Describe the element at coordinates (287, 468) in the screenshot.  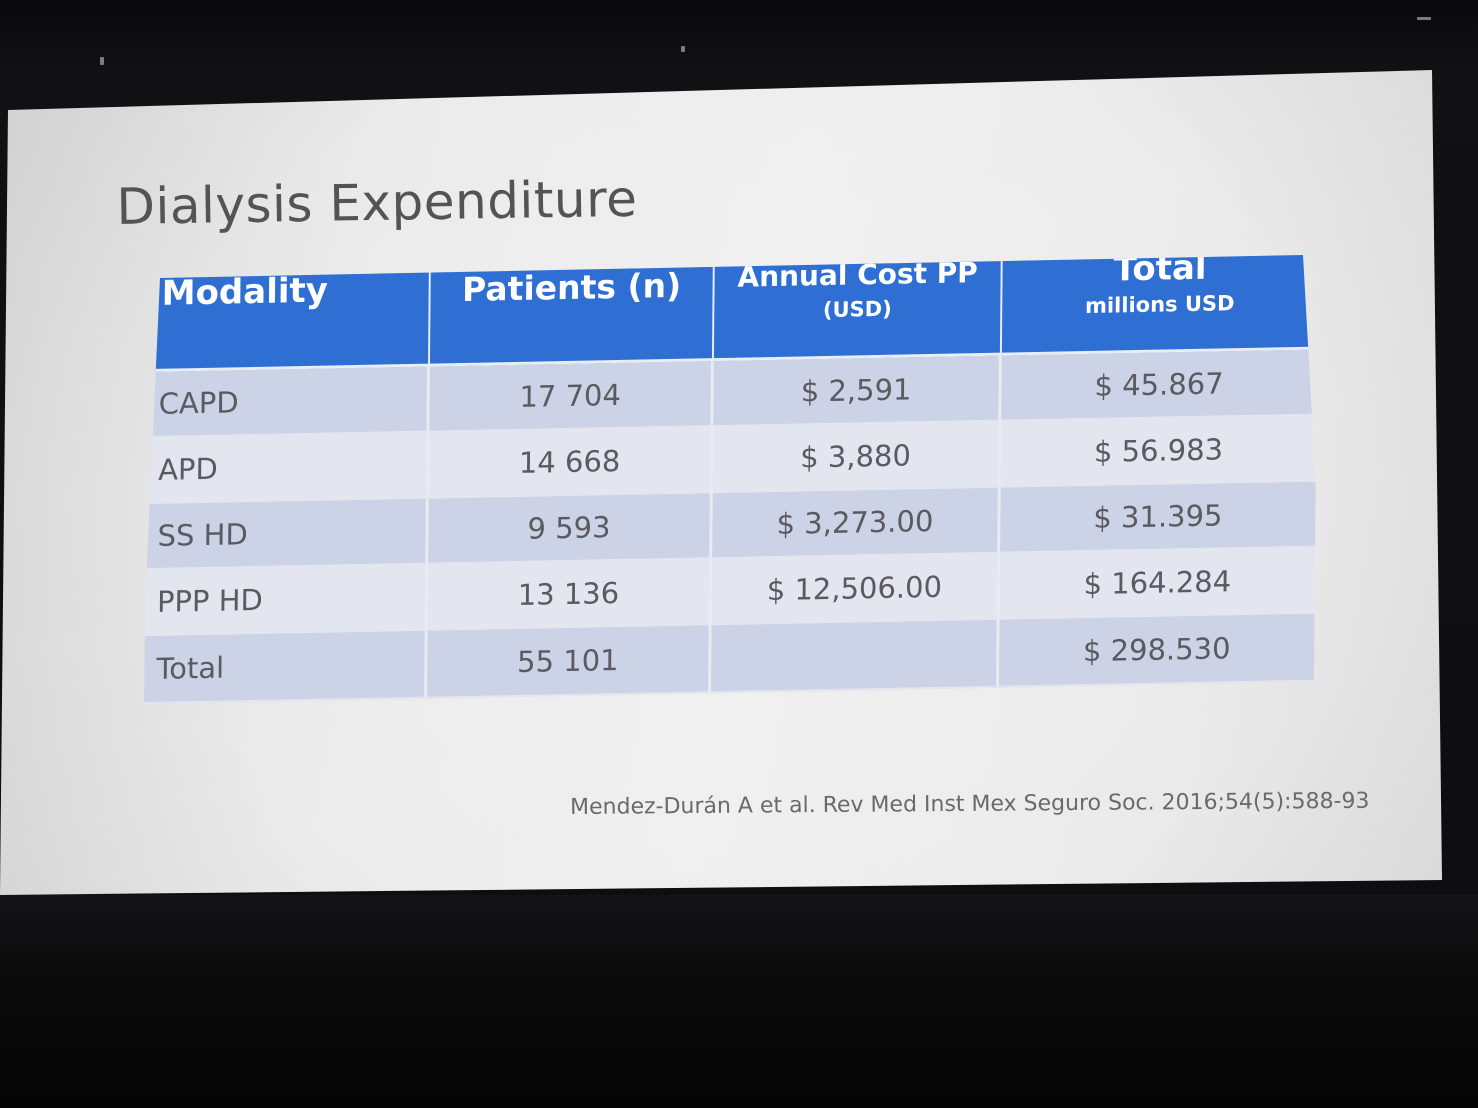
I see `cell-modality: APD` at that location.